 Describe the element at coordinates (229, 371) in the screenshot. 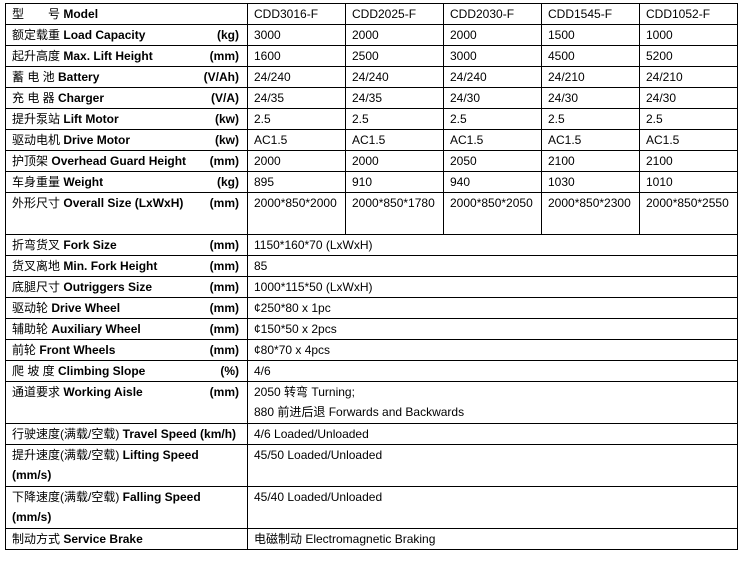

I see `unit: (%)` at that location.